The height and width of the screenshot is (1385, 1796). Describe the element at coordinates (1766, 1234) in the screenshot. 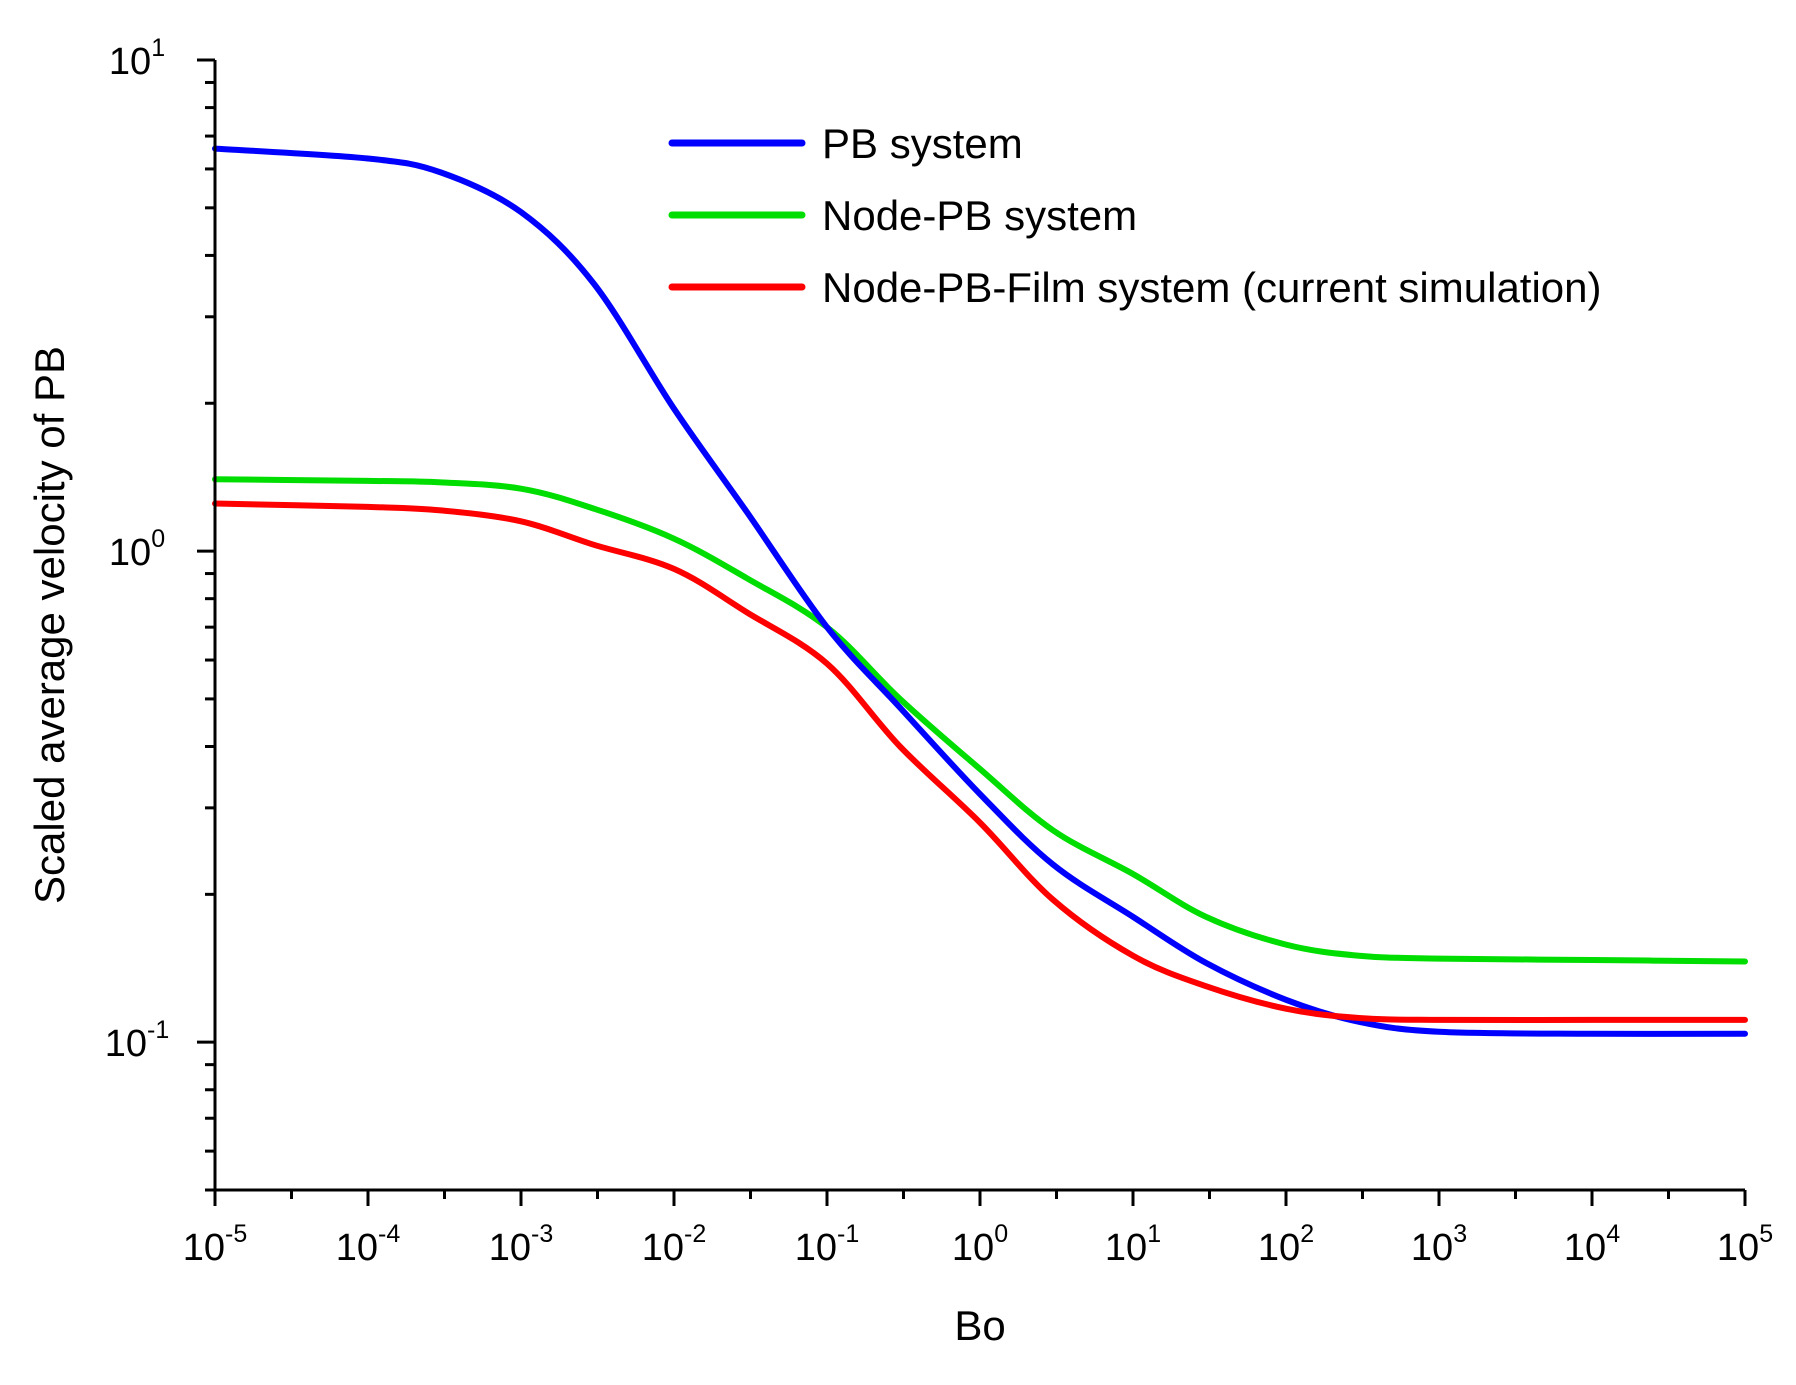

I see `x-tick-exponent: 5` at that location.